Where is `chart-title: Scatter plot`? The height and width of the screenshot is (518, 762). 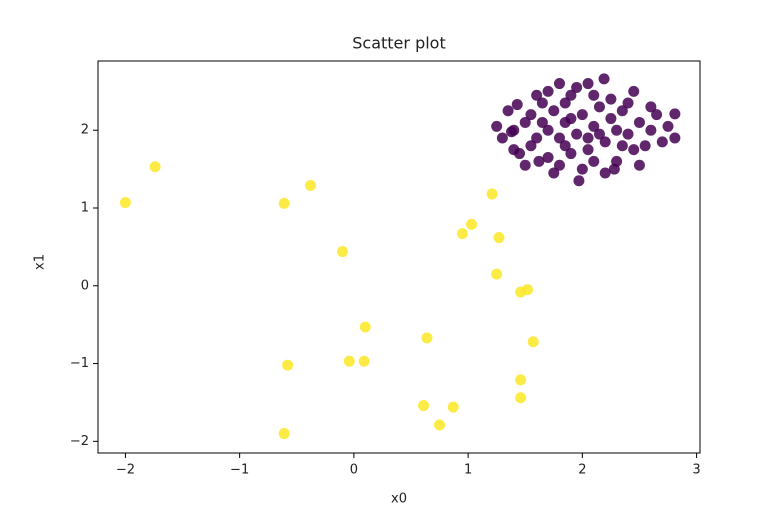 chart-title: Scatter plot is located at coordinates (398, 43).